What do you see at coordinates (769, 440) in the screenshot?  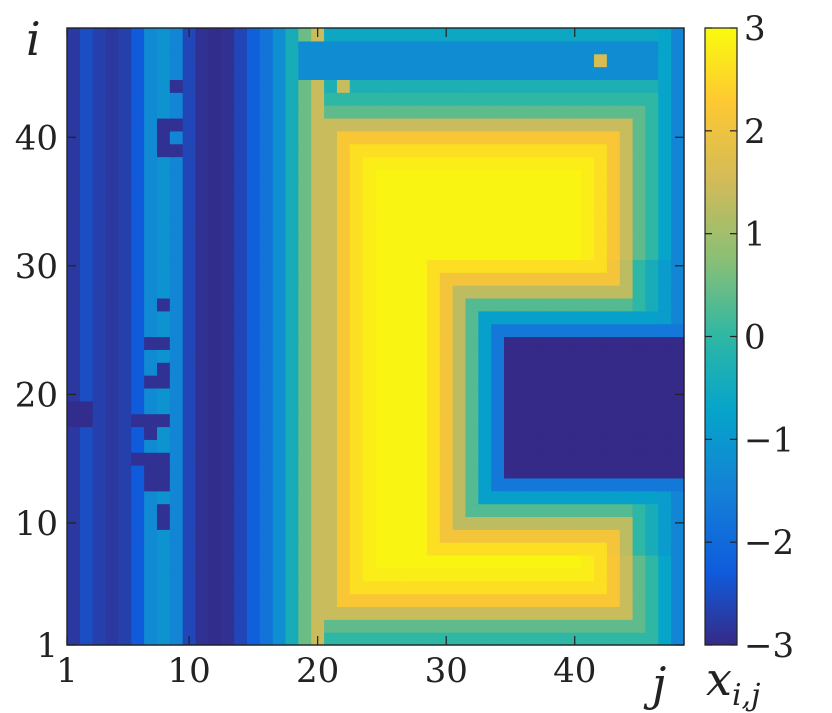 I see `colorbar-tick-label: −1` at bounding box center [769, 440].